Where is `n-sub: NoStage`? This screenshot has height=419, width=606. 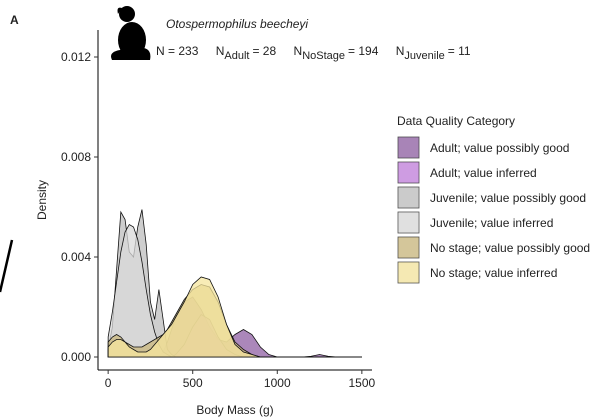 n-sub: NoStage is located at coordinates (323, 56).